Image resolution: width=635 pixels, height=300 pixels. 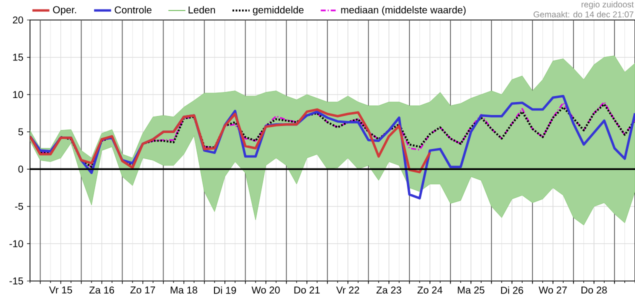 What do you see at coordinates (101, 290) in the screenshot?
I see `x-tick-label: Za 16` at bounding box center [101, 290].